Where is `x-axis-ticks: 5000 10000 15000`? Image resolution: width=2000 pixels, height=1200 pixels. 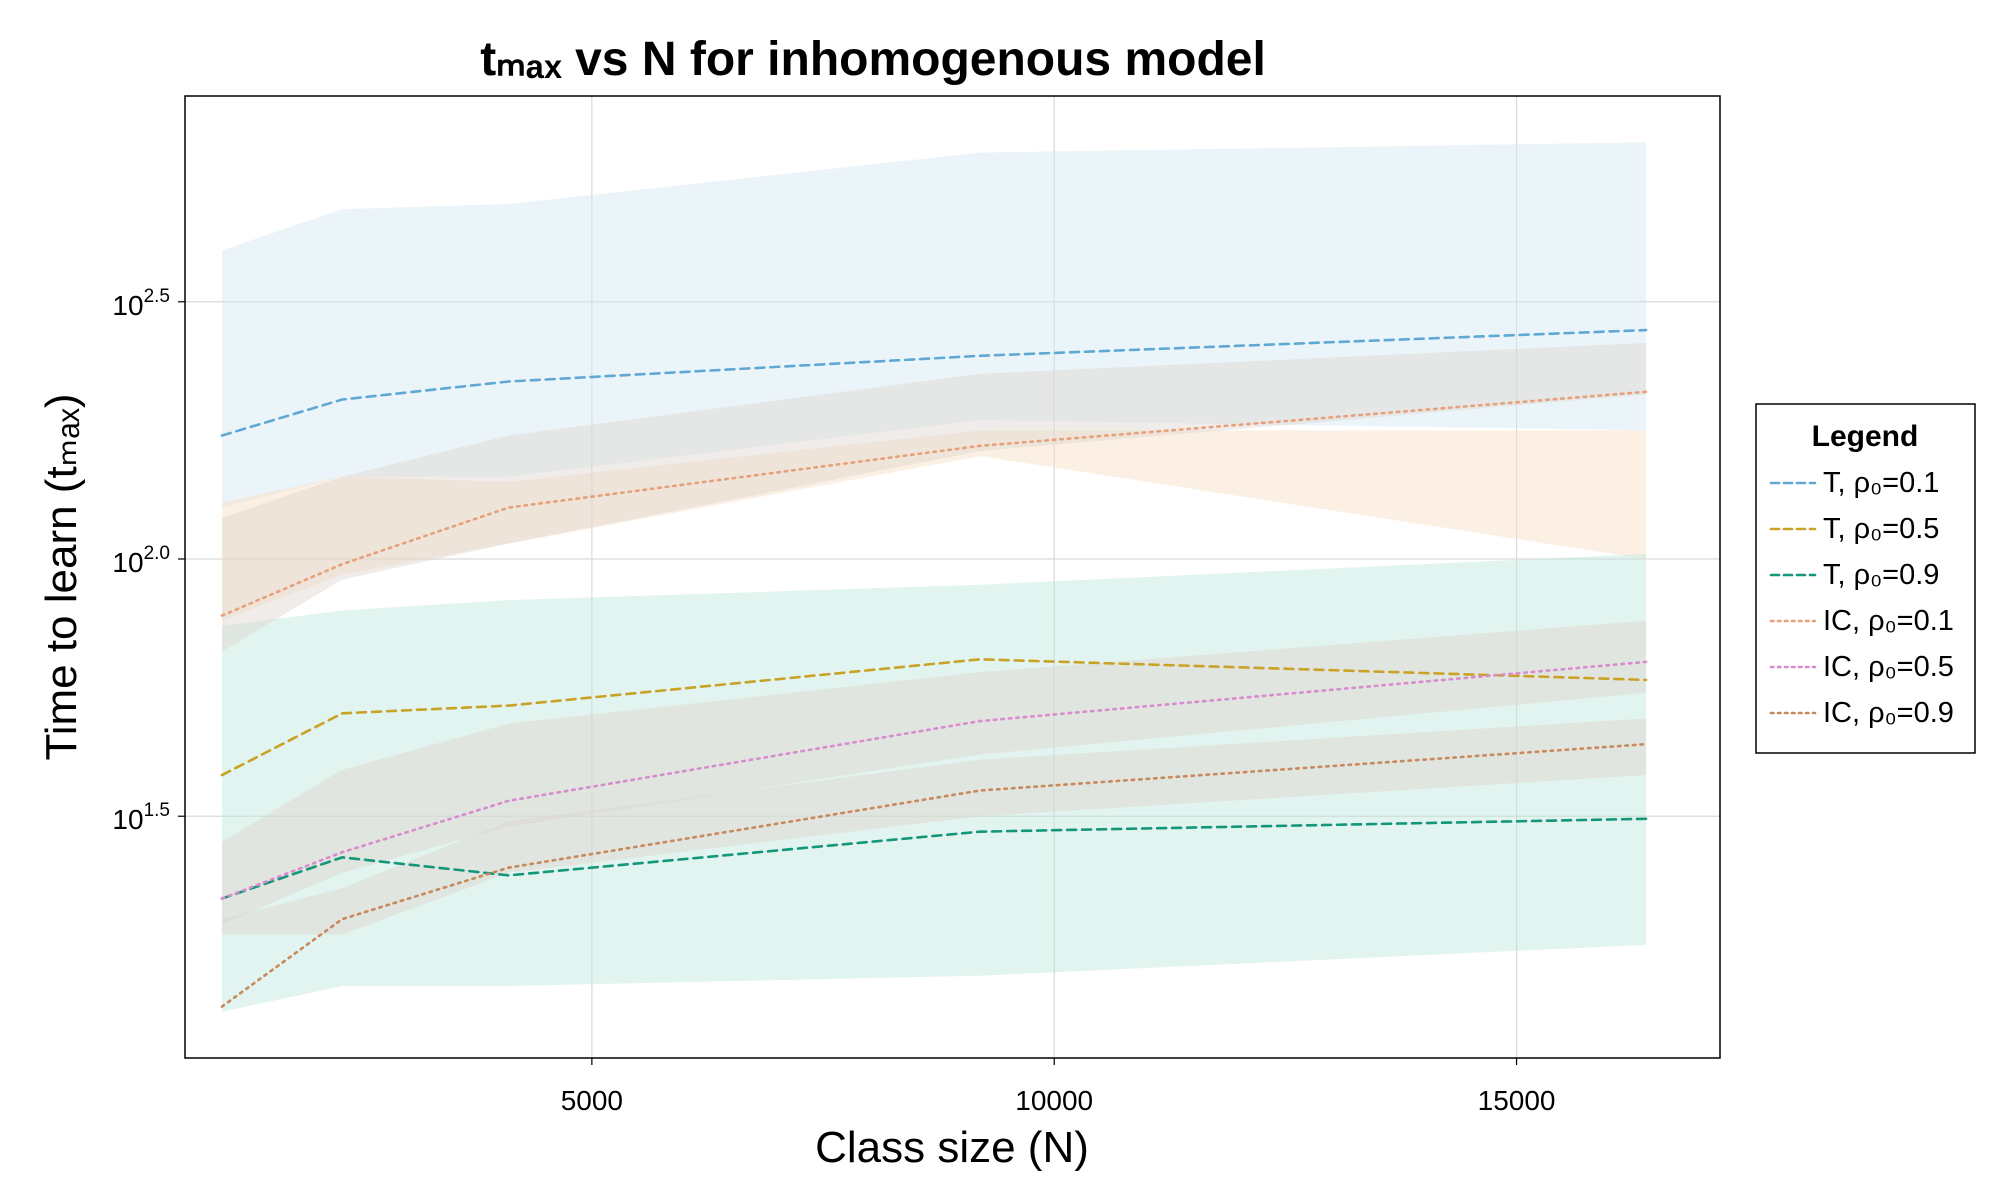 x-axis-ticks: 5000 10000 15000 is located at coordinates (1058, 1087).